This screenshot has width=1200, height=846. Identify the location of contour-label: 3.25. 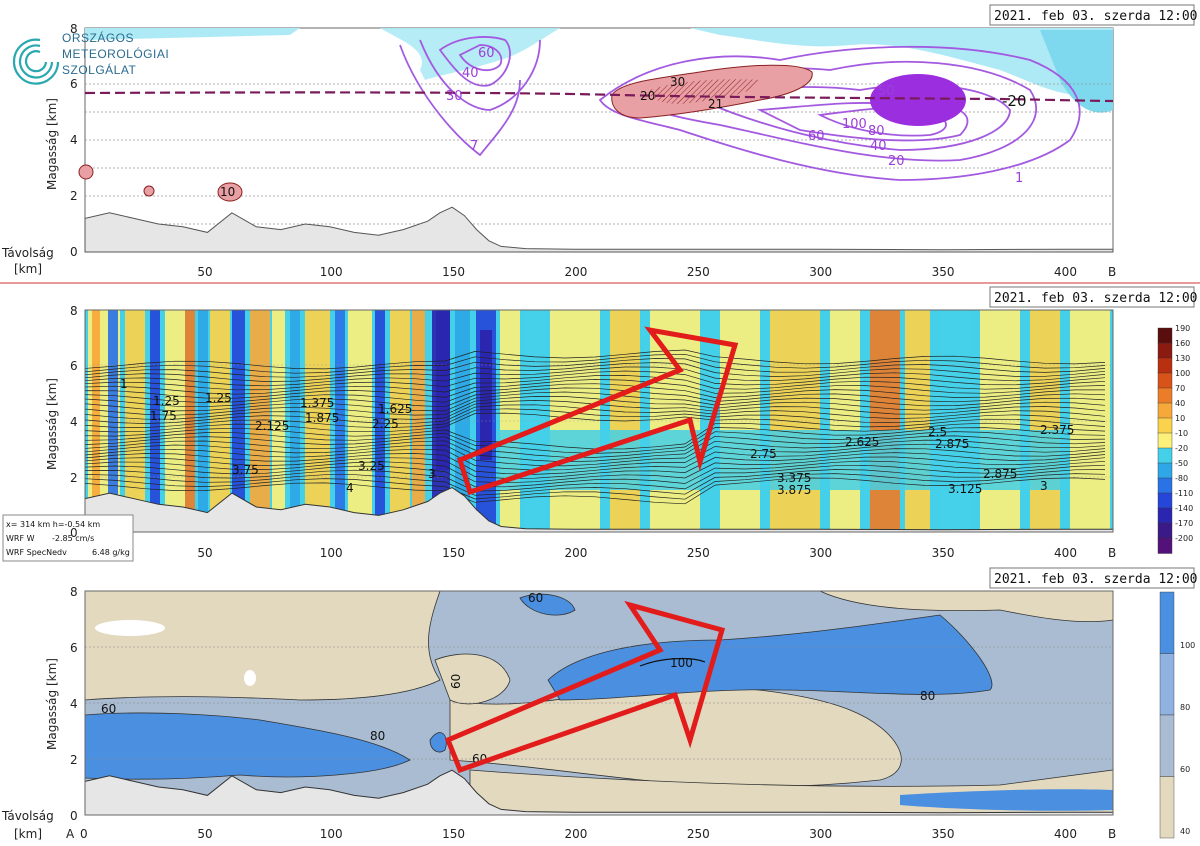
(371, 466).